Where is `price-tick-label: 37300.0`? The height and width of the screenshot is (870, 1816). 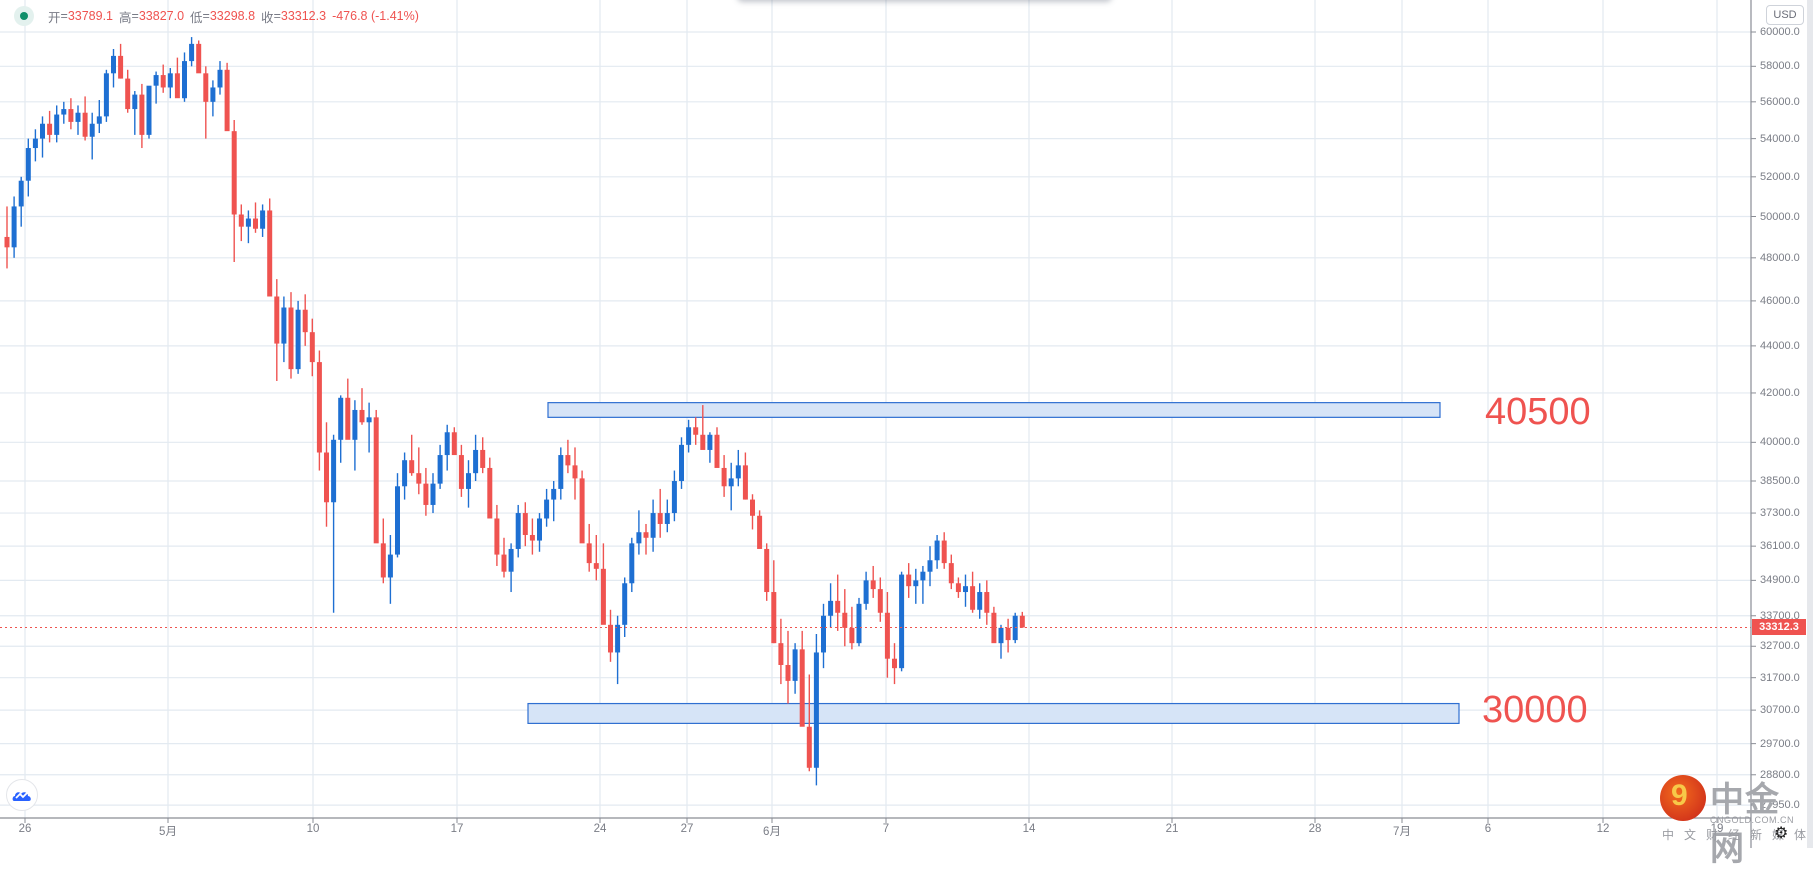 price-tick-label: 37300.0 is located at coordinates (1780, 513).